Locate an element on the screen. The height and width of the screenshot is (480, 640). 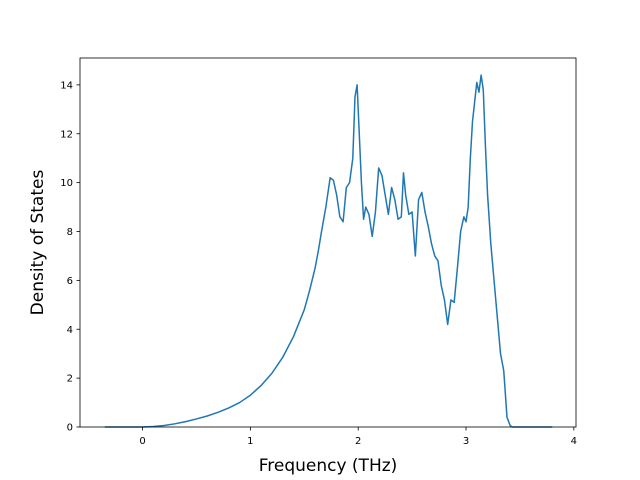
y-tick-label: 10 is located at coordinates (66, 183).